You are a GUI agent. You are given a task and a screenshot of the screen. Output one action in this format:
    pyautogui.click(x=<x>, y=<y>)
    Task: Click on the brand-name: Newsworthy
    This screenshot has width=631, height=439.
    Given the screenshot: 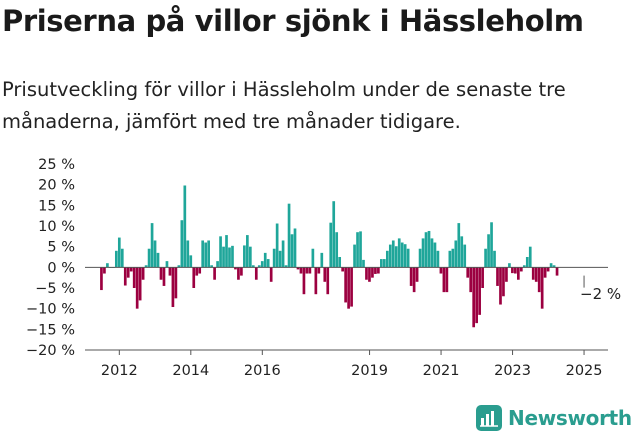 What is the action you would take?
    pyautogui.click(x=569, y=418)
    